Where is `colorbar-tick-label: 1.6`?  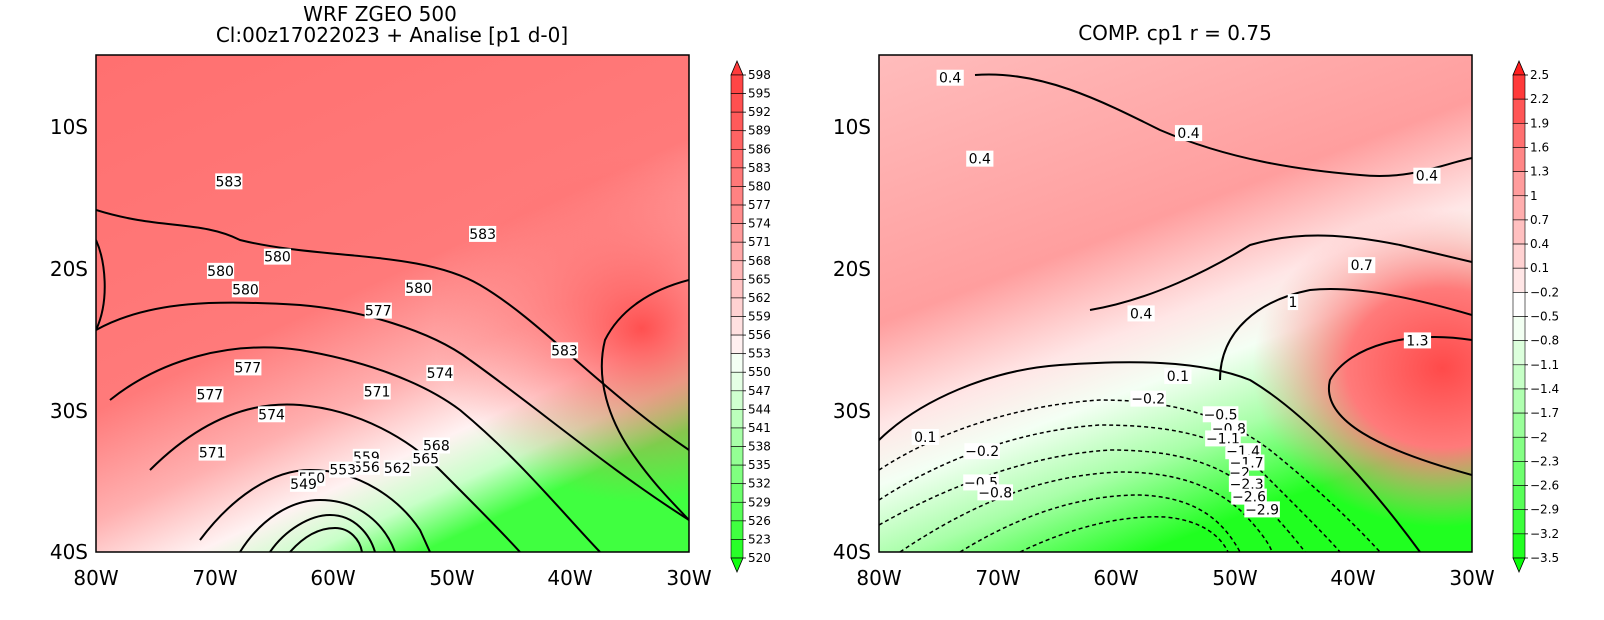
colorbar-tick-label: 1.6 is located at coordinates (1539, 147).